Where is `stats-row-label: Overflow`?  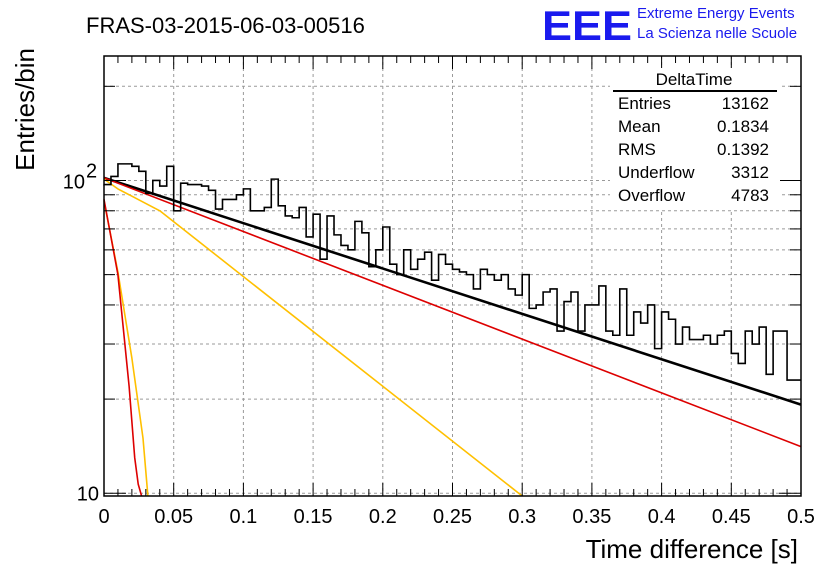 stats-row-label: Overflow is located at coordinates (652, 195).